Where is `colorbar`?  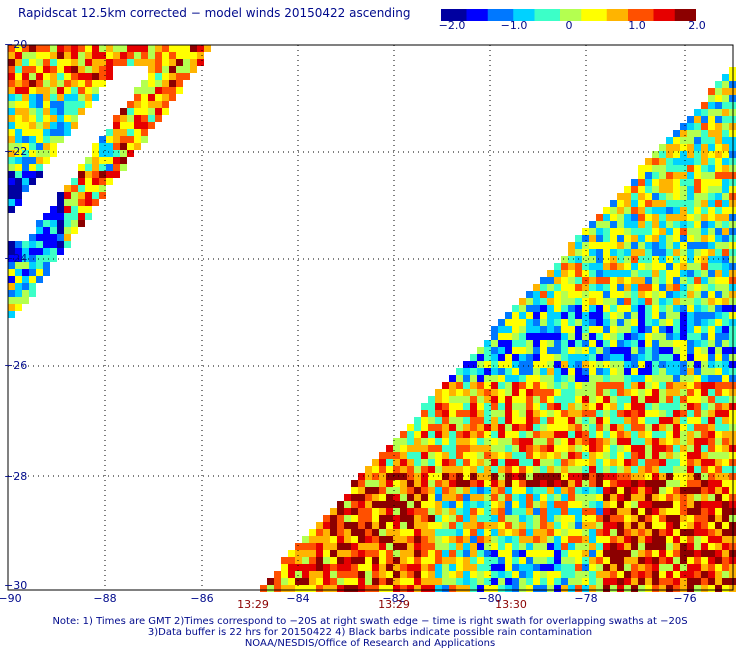 colorbar is located at coordinates (568, 15).